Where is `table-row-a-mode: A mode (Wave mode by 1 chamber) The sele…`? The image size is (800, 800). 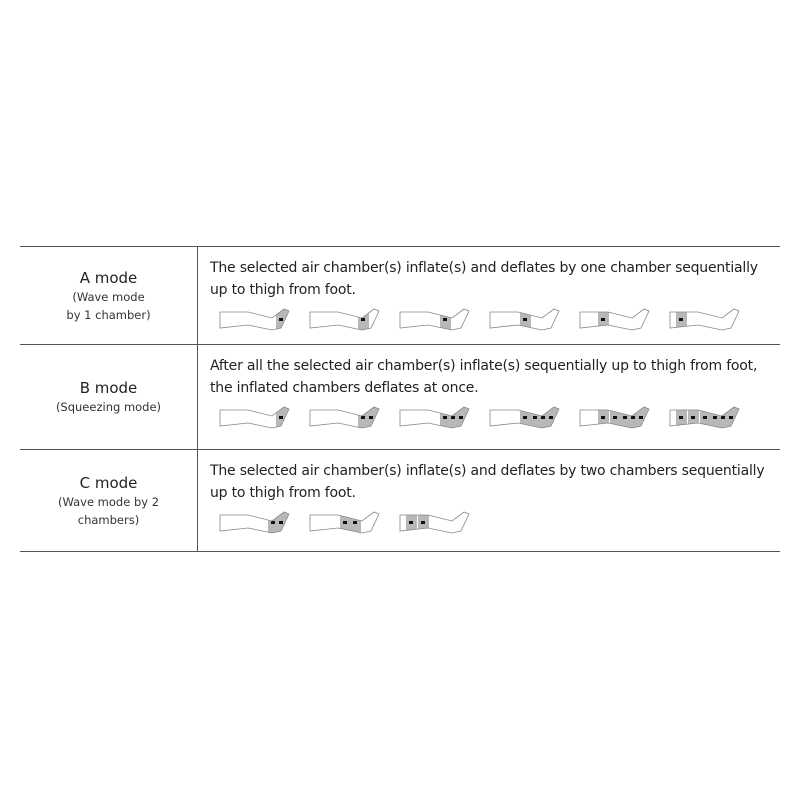 table-row-a-mode: A mode (Wave mode by 1 chamber) The sele… is located at coordinates (400, 295).